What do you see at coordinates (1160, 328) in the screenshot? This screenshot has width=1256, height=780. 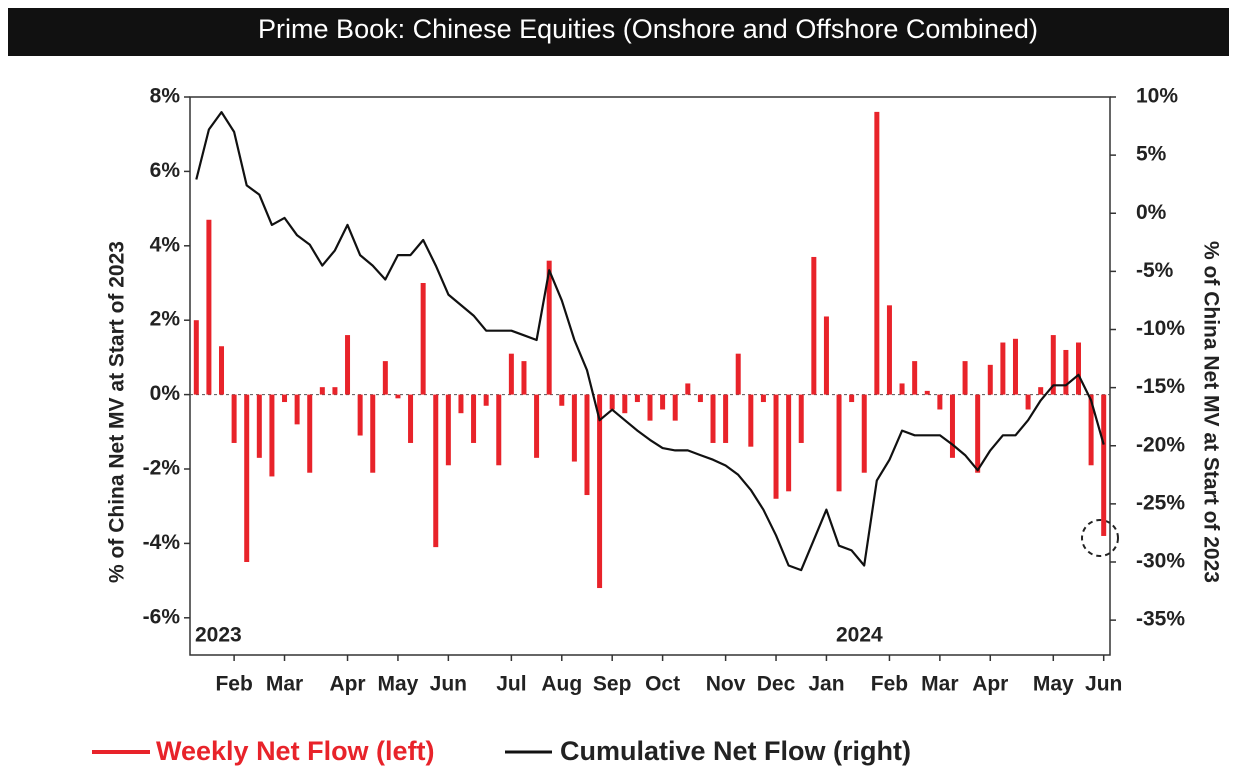 I see `y2-tick-label: -10%` at bounding box center [1160, 328].